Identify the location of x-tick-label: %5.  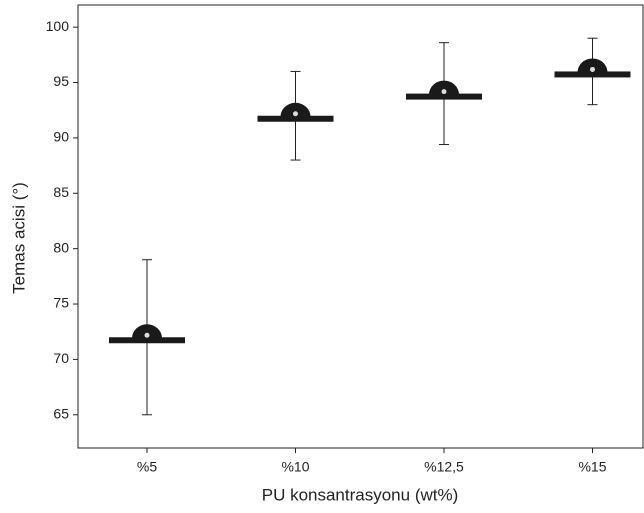
(147, 467).